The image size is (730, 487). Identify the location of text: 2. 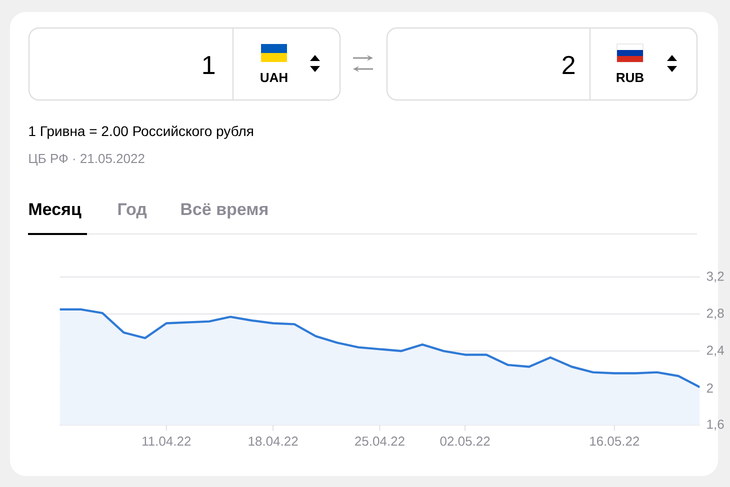
(568, 65).